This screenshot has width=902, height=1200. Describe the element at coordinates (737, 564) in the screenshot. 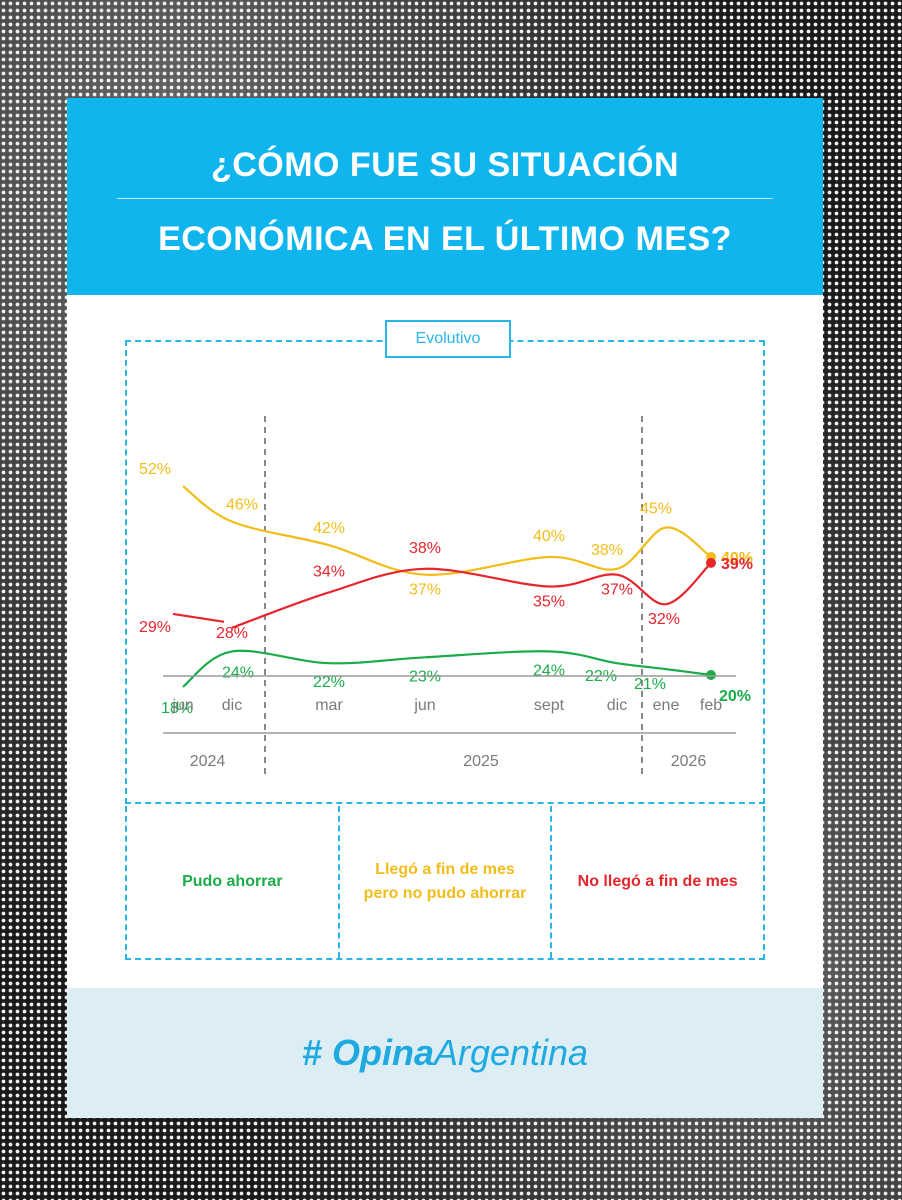

I see `data-label-red: 39%` at that location.